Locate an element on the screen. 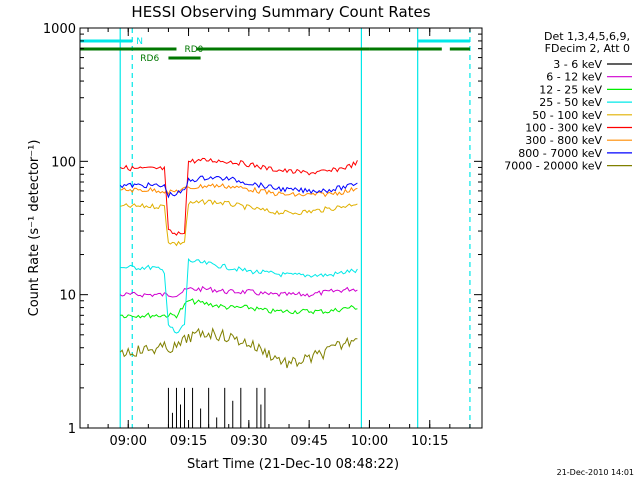 This screenshot has height=480, width=640. legend-label: 7000 - 20000 keV is located at coordinates (553, 166).